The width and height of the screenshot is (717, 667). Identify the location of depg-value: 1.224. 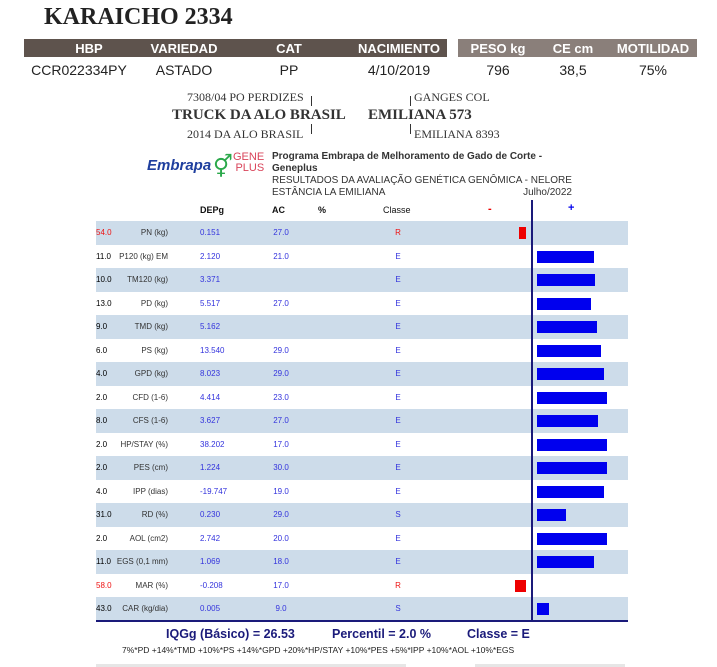
(210, 467).